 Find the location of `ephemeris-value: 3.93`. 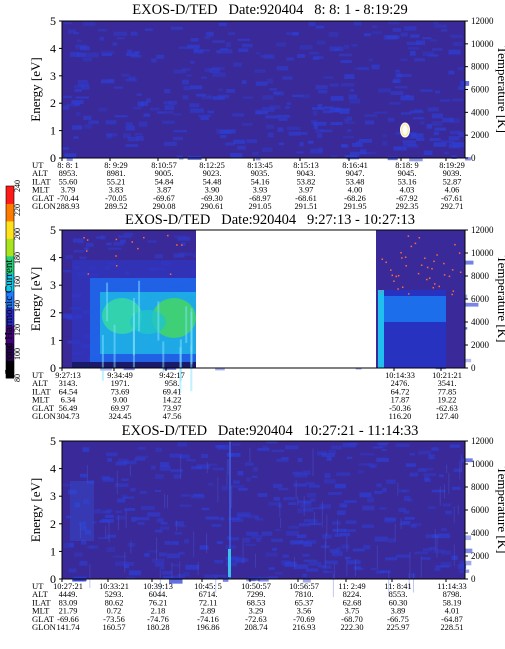

ephemeris-value: 3.93 is located at coordinates (260, 190).